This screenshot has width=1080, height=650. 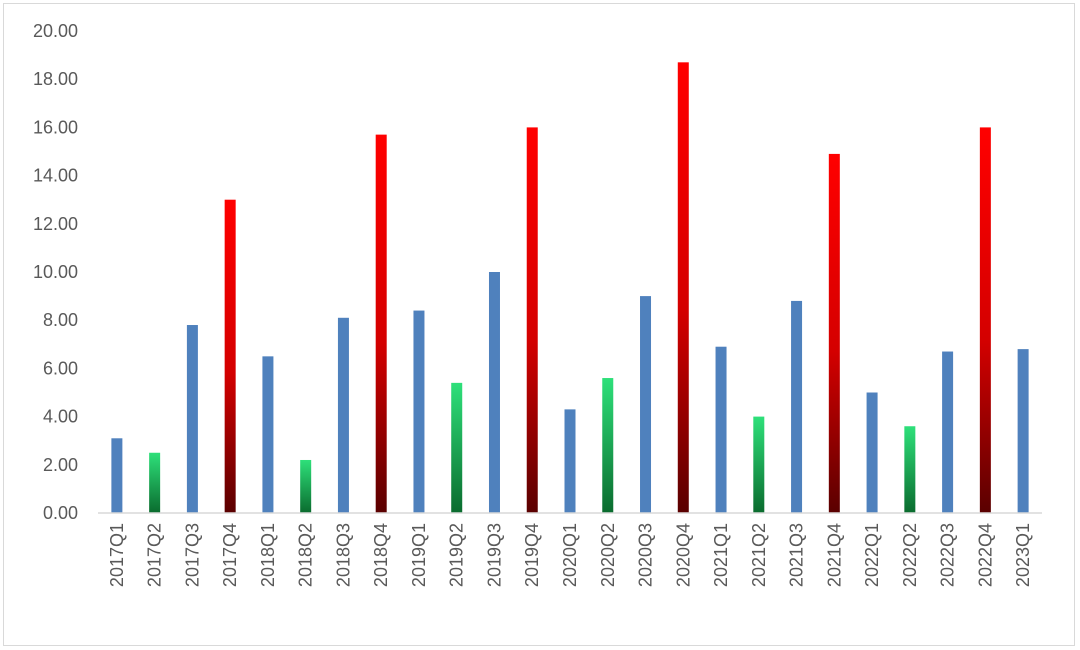 What do you see at coordinates (985, 320) in the screenshot?
I see `bar-2022Q4` at bounding box center [985, 320].